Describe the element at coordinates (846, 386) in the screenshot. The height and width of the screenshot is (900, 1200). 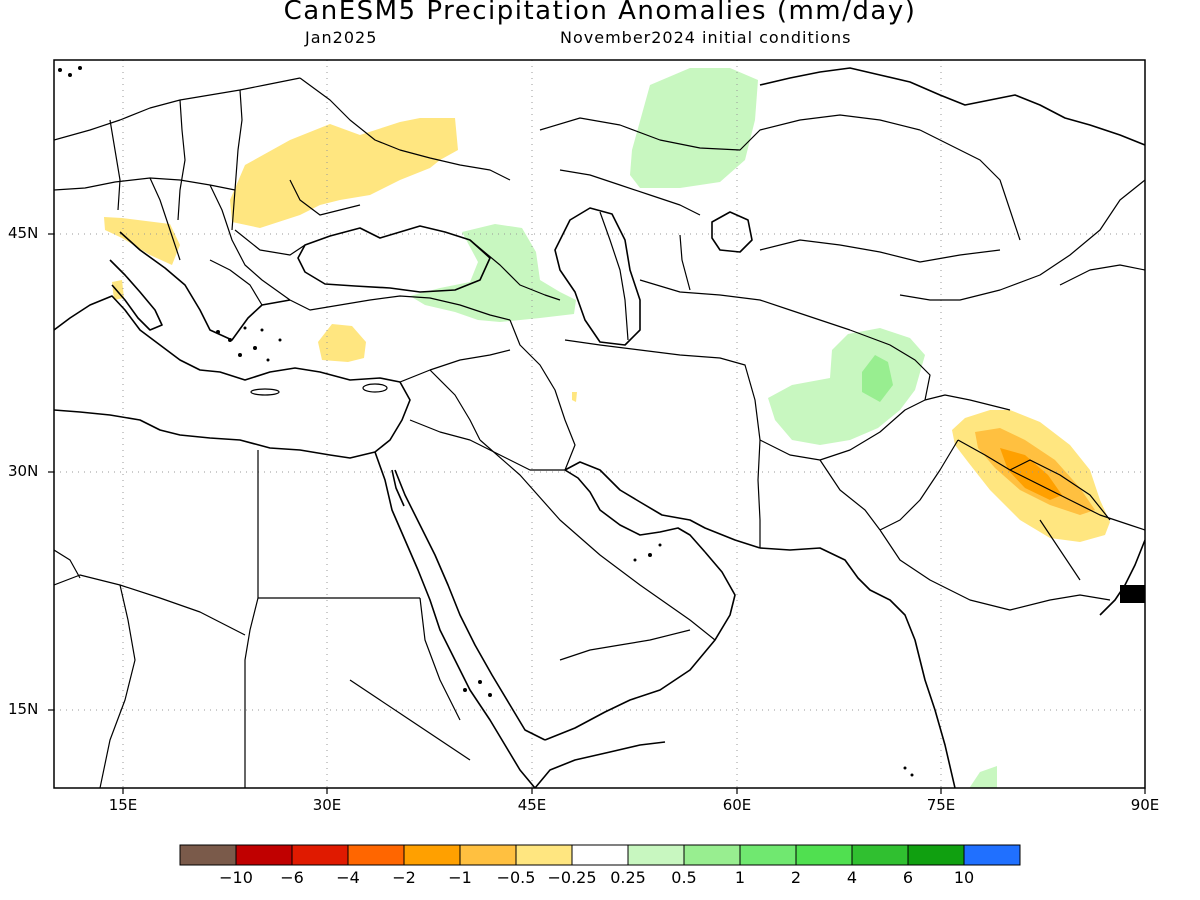
I see `wet-anomaly-afghanistan` at that location.